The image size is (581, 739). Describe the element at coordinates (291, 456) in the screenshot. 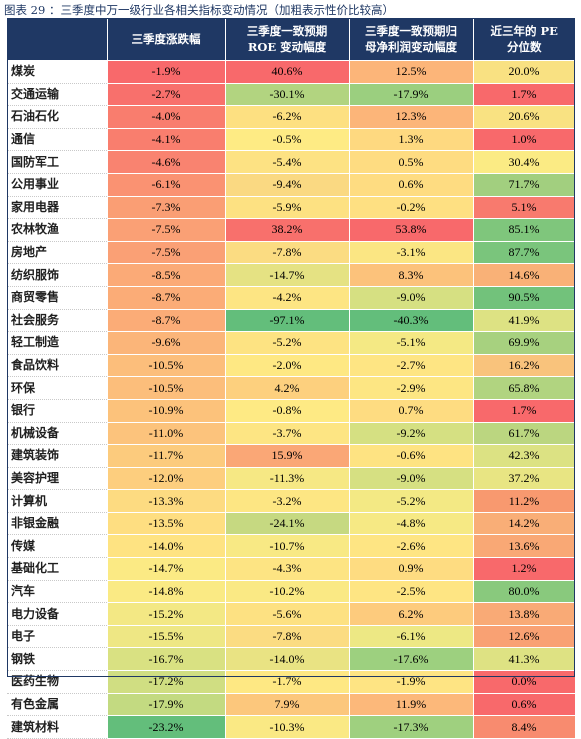

I see `table-row: 建筑装饰 -11.7% 15.9% -0.6% 42.3%` at that location.